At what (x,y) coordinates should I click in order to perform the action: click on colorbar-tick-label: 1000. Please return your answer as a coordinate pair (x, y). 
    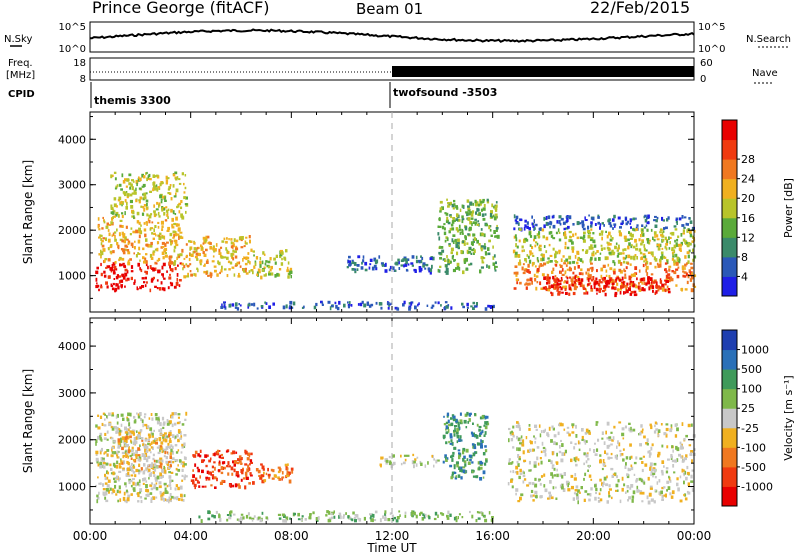
    Looking at the image, I should click on (755, 350).